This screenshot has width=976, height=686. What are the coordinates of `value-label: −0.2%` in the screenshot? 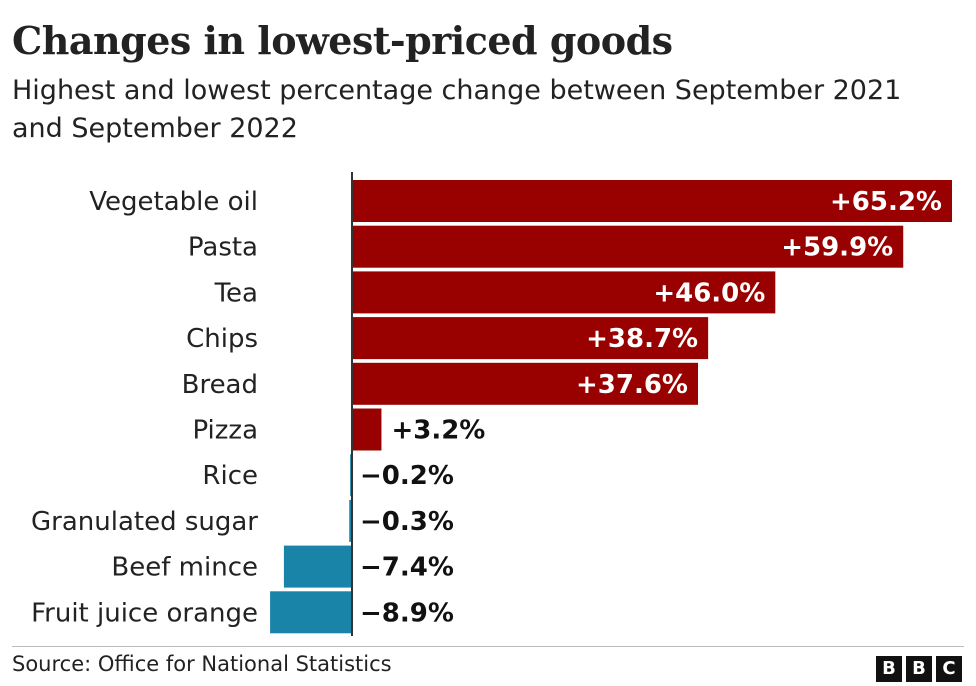 It's located at (407, 476).